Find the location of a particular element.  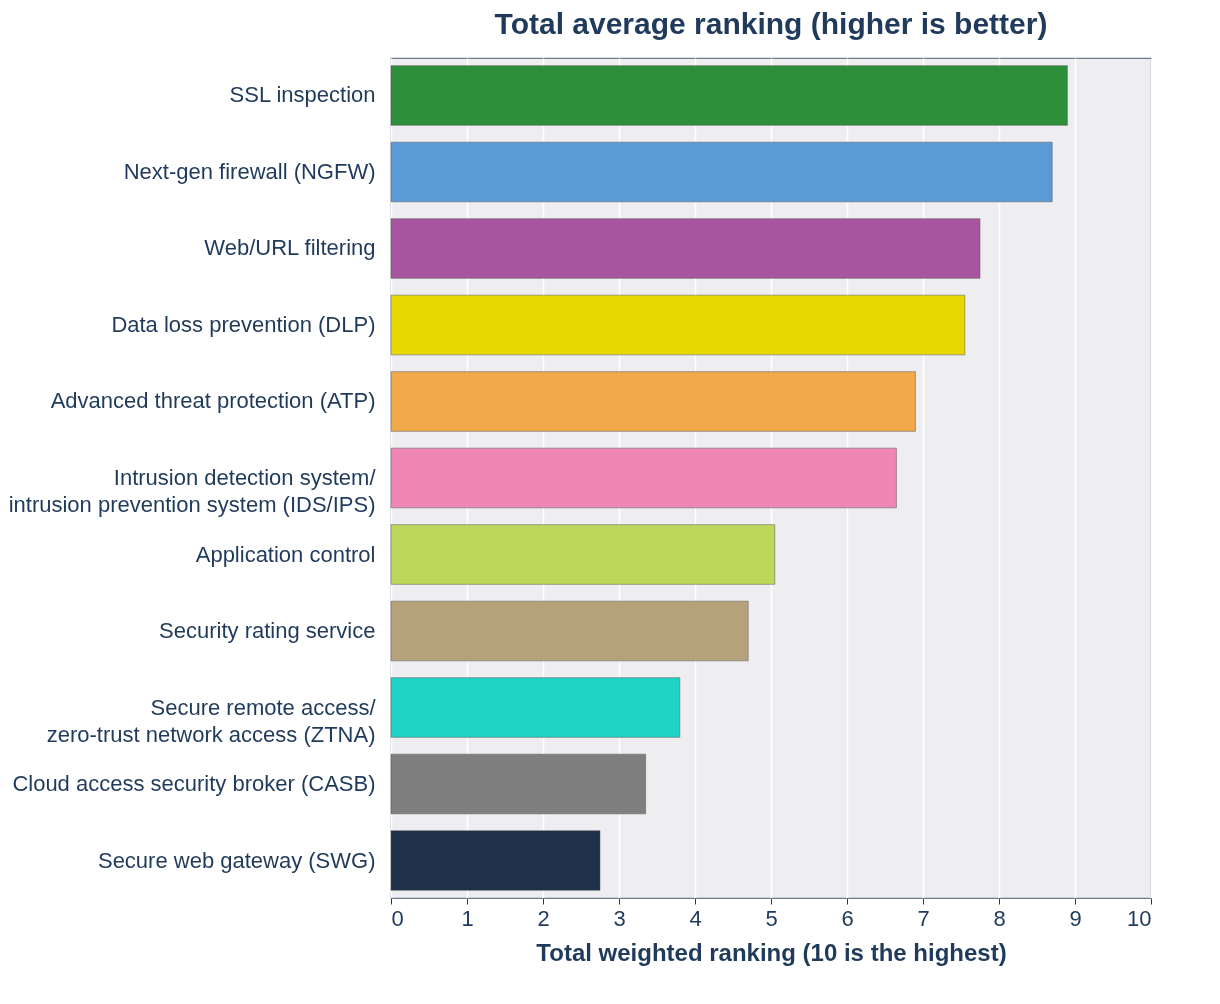

y-tick-label: Application control is located at coordinates (285, 554).